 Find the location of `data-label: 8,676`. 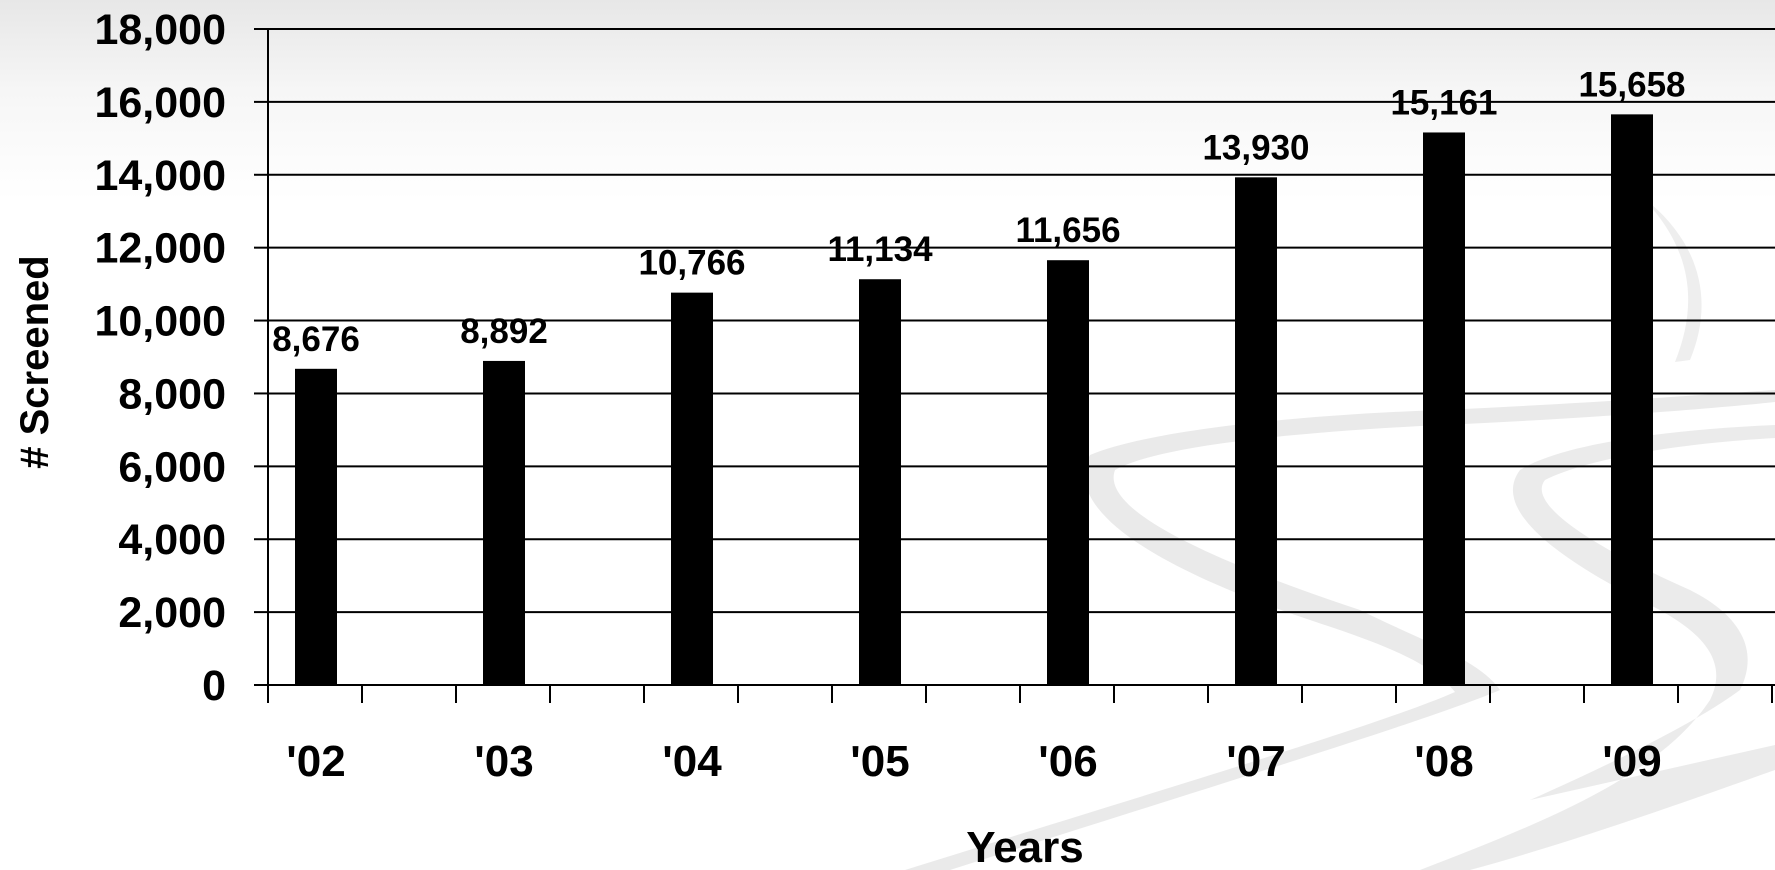

data-label: 8,676 is located at coordinates (316, 339).